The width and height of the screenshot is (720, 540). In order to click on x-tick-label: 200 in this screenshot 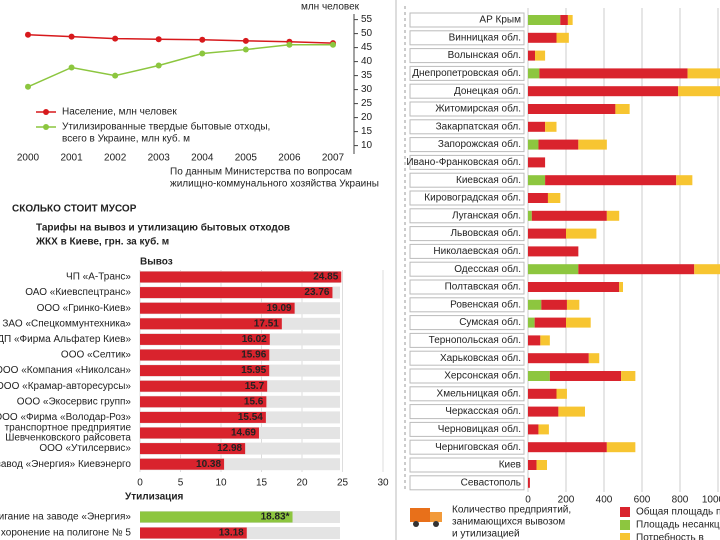, I will do `click(566, 500)`.